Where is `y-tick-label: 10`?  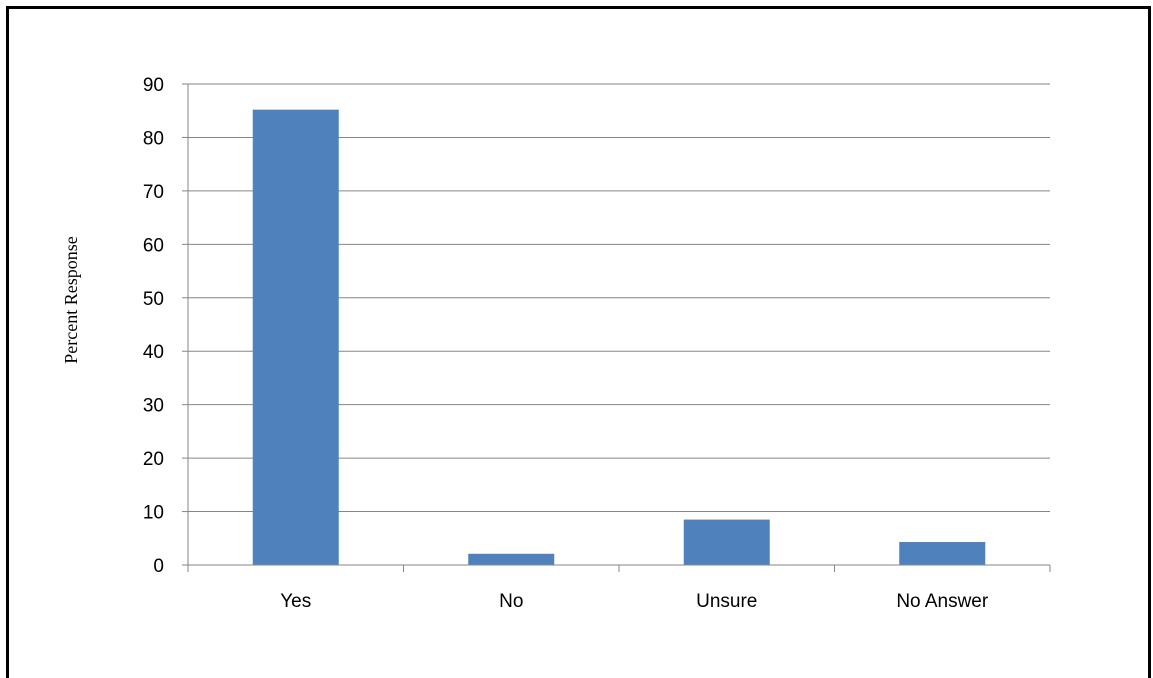
y-tick-label: 10 is located at coordinates (153, 513).